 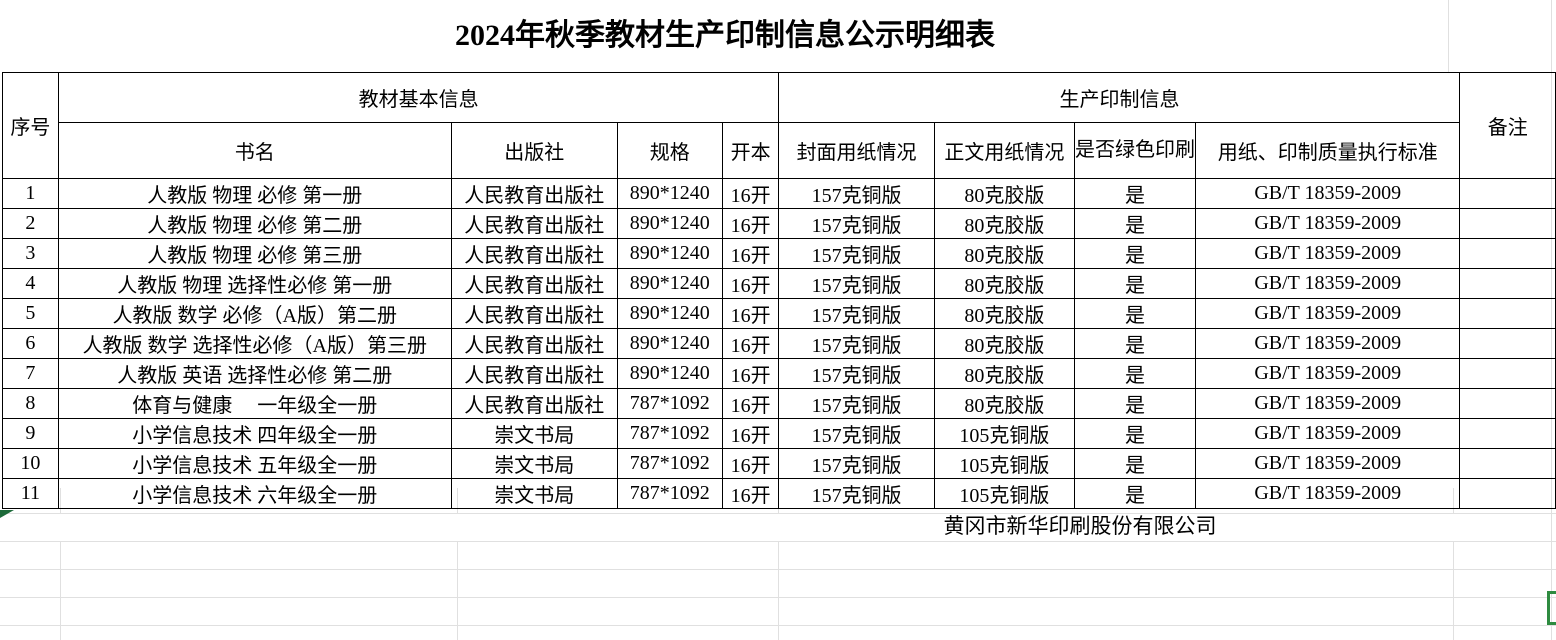 What do you see at coordinates (856, 150) in the screenshot?
I see `col-header-cover-paper: 封面用纸情况` at bounding box center [856, 150].